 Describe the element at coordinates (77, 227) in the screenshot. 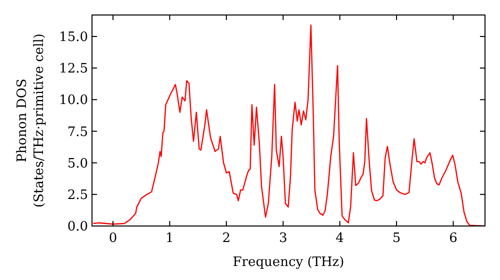

I see `y-tick-label: 0.0` at that location.